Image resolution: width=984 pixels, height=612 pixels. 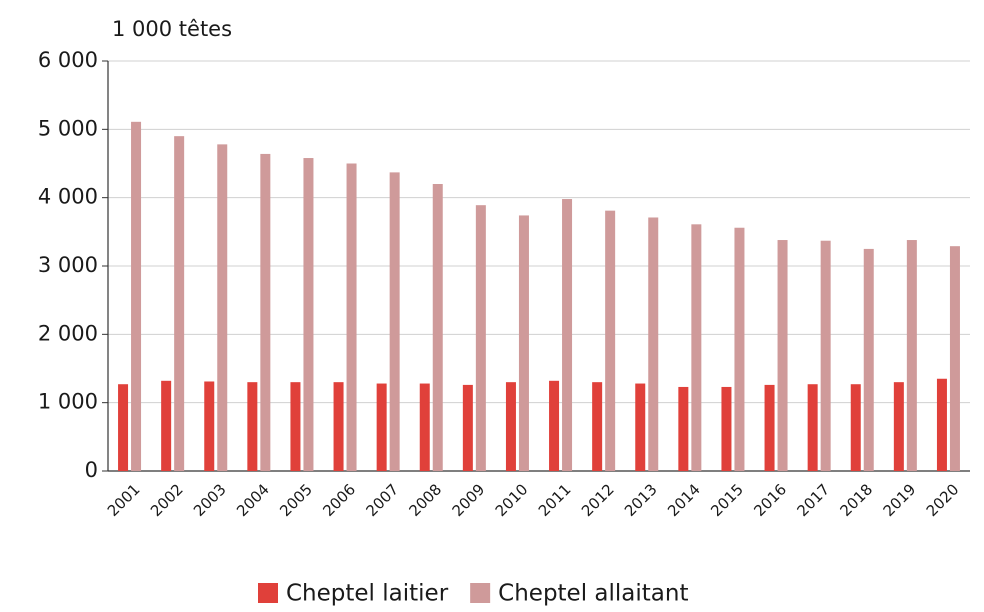 What do you see at coordinates (68, 197) in the screenshot?
I see `y-tick-label: 4 000` at bounding box center [68, 197].